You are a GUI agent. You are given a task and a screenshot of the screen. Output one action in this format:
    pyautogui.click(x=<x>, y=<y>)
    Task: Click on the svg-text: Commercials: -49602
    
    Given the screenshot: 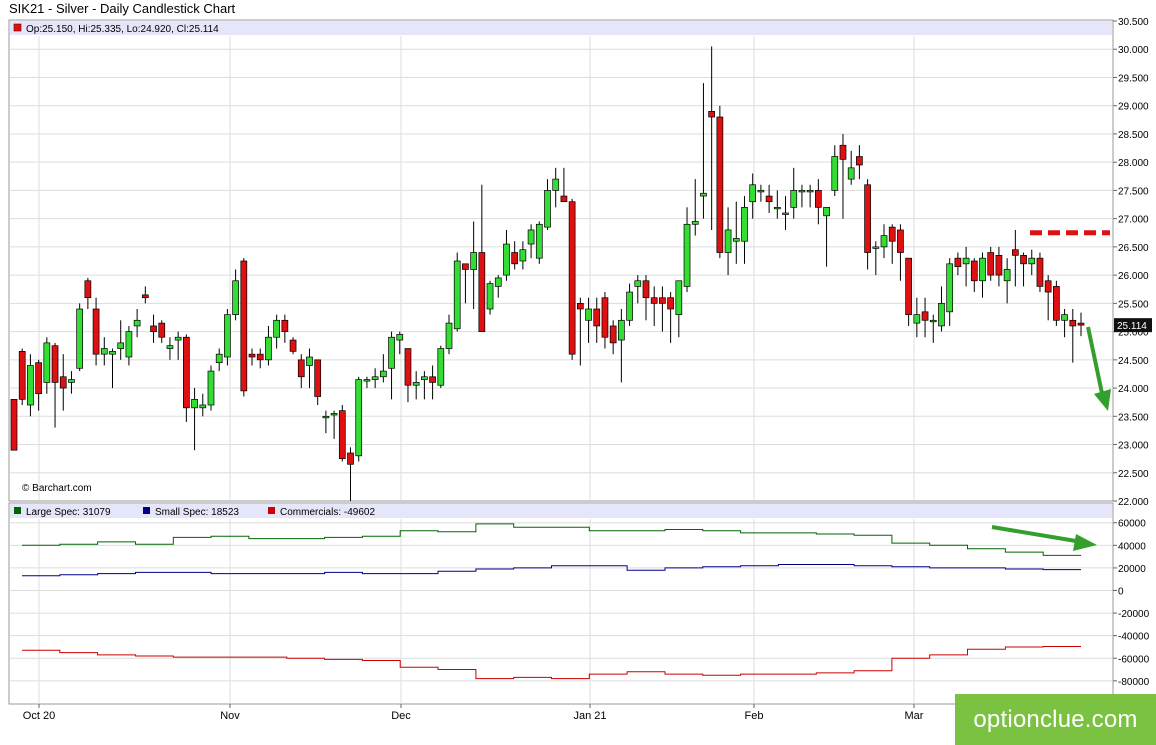 What is the action you would take?
    pyautogui.click(x=327, y=512)
    